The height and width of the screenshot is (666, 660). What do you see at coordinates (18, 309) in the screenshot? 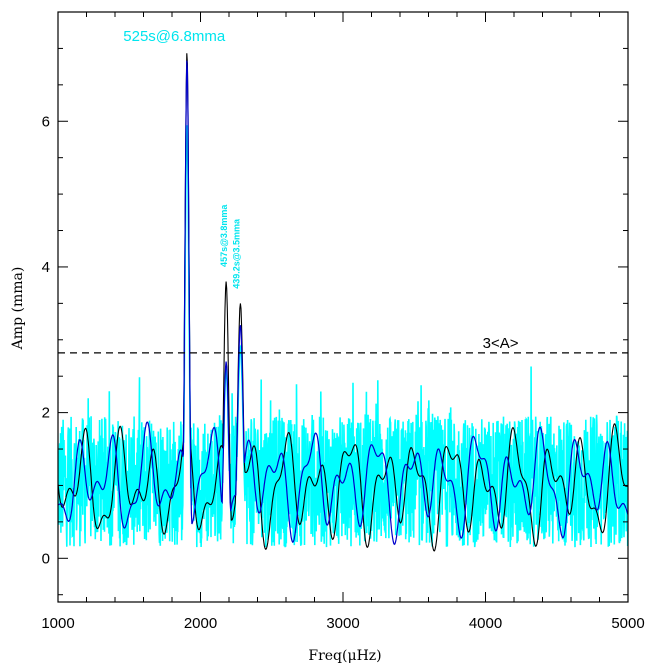
I see `y-axis-title: Amp (mma)` at bounding box center [18, 309].